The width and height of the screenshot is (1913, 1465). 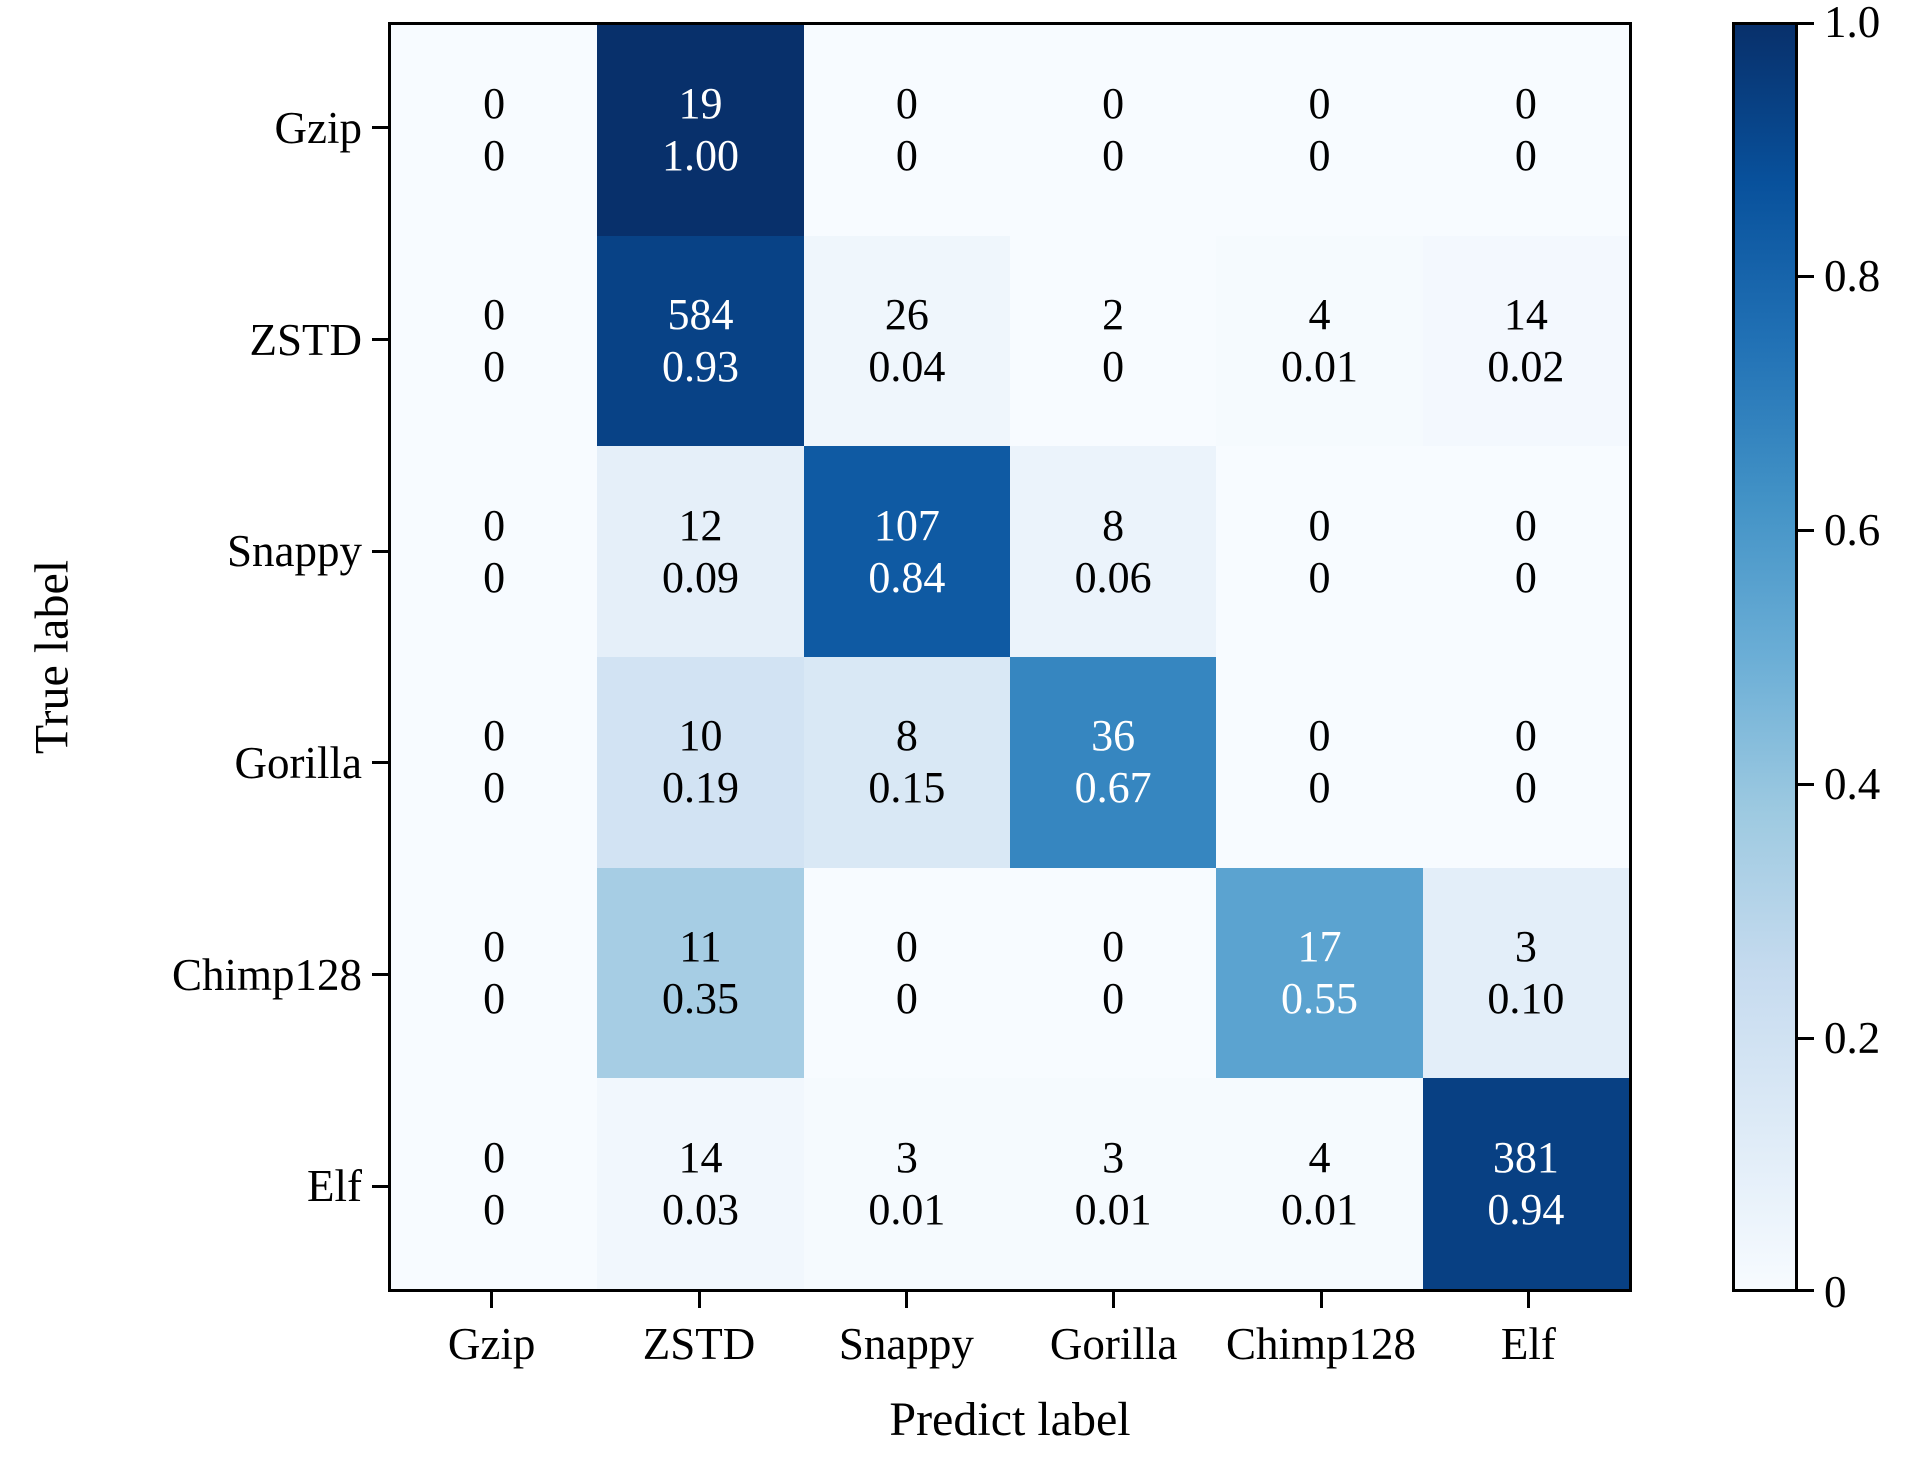 I want to click on colorbar-tick-label: 0.6, so click(x=1852, y=530).